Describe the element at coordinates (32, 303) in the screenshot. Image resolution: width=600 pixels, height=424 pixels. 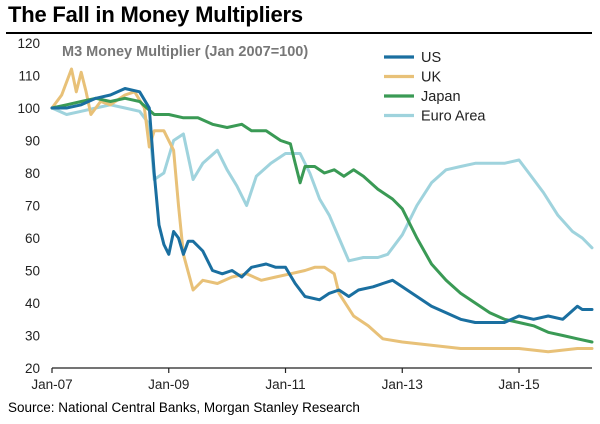
I see `y-tick-label: 40` at that location.